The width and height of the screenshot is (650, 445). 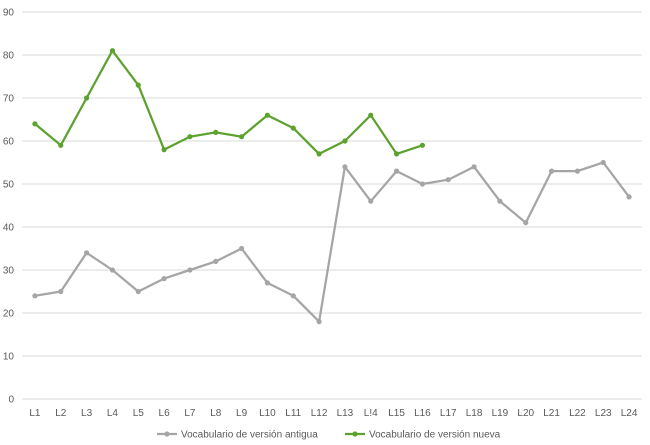 What do you see at coordinates (500, 413) in the screenshot?
I see `x-tick-label: L19` at bounding box center [500, 413].